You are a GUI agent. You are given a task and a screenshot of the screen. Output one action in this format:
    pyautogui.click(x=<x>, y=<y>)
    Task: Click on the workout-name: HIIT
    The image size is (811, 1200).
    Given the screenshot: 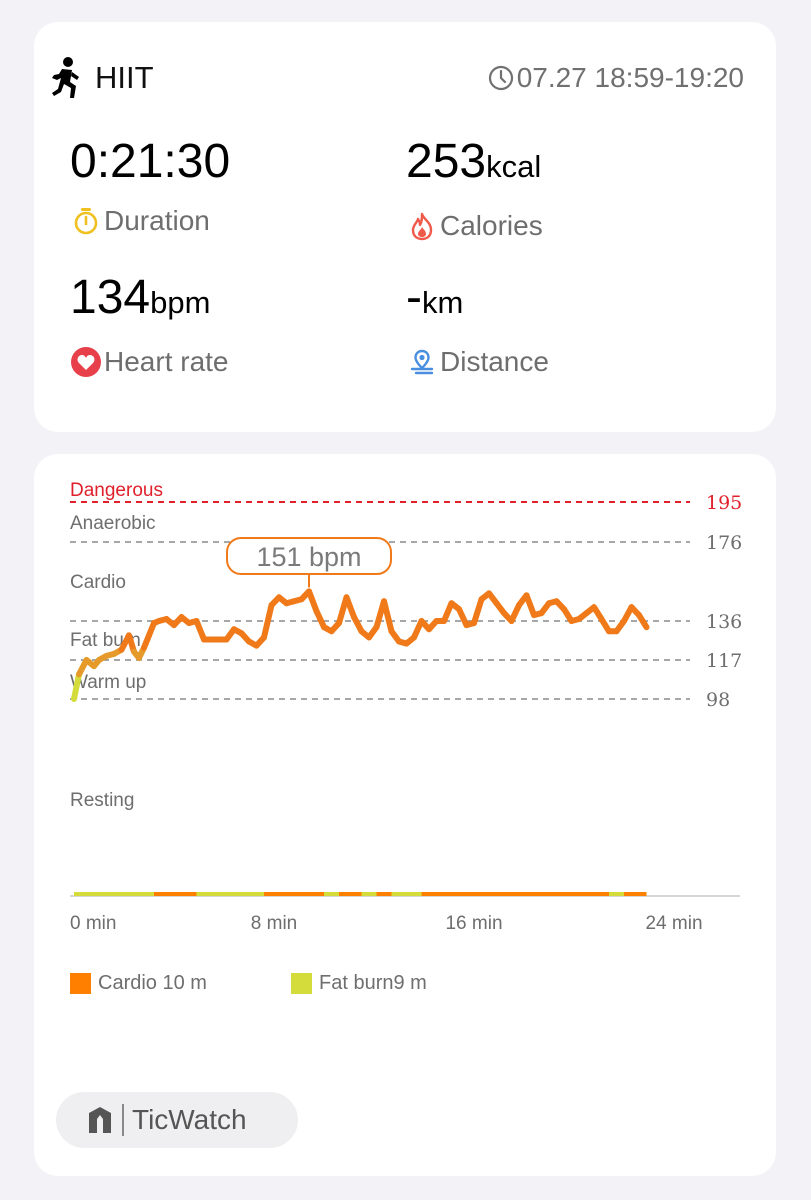 What is the action you would take?
    pyautogui.click(x=124, y=77)
    